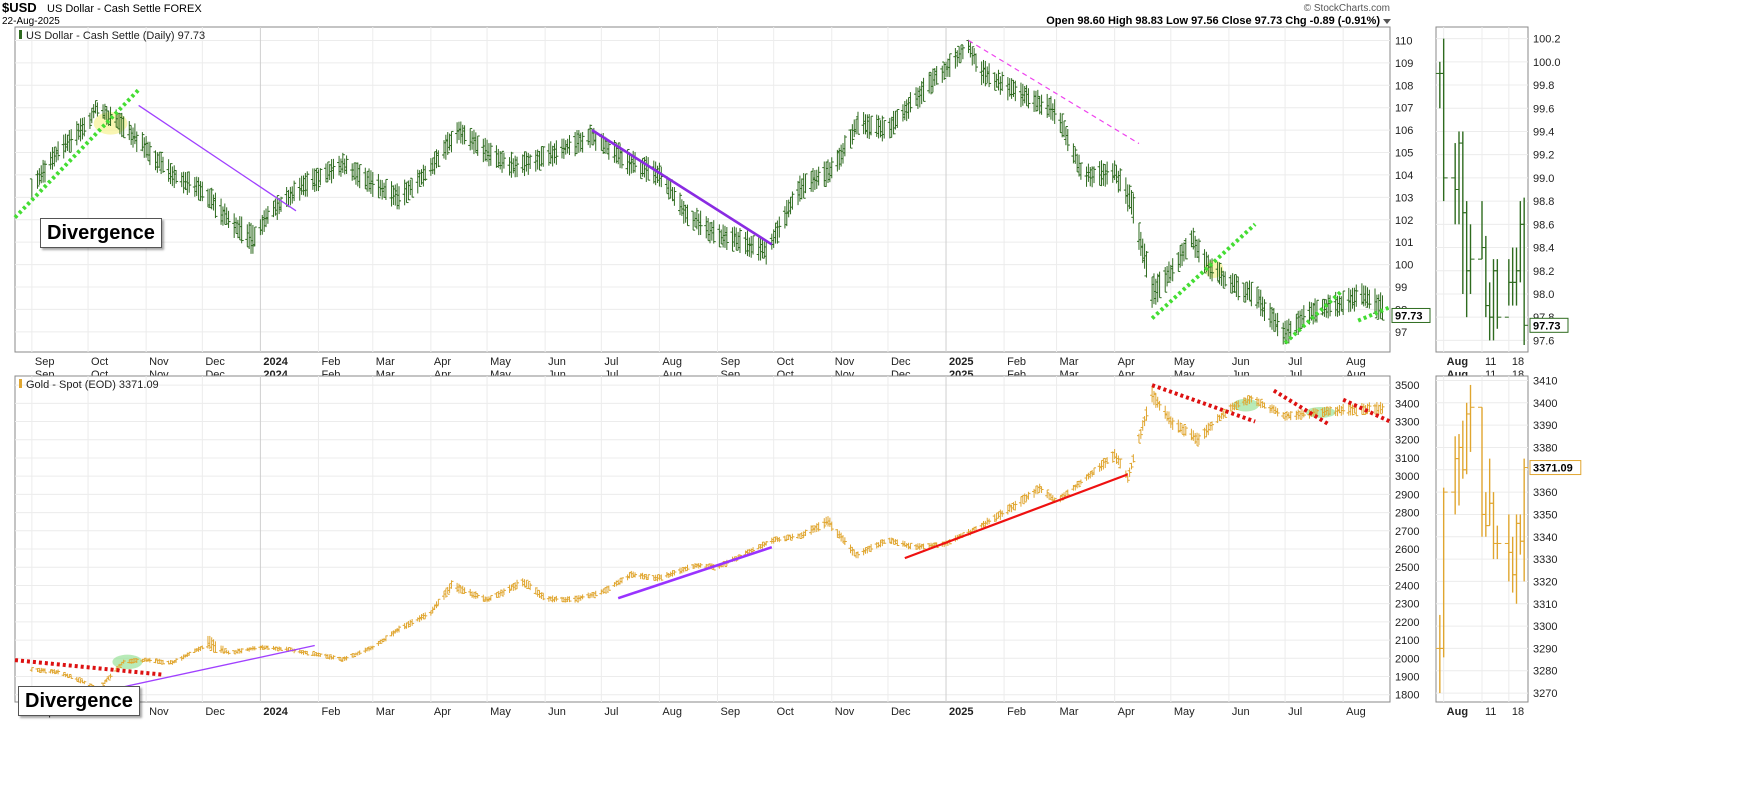 This screenshot has width=1750, height=805. Describe the element at coordinates (1407, 586) in the screenshot. I see `y-tick-label: 2400` at that location.